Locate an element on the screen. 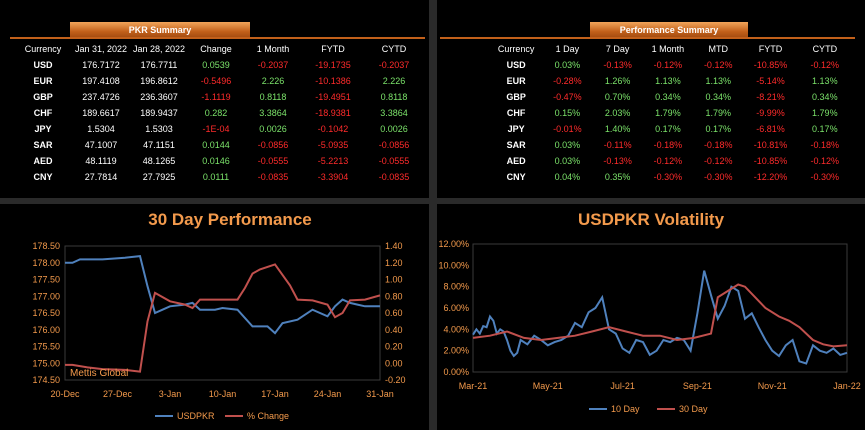  perf-d1-cell: 0.15% is located at coordinates (567, 113).